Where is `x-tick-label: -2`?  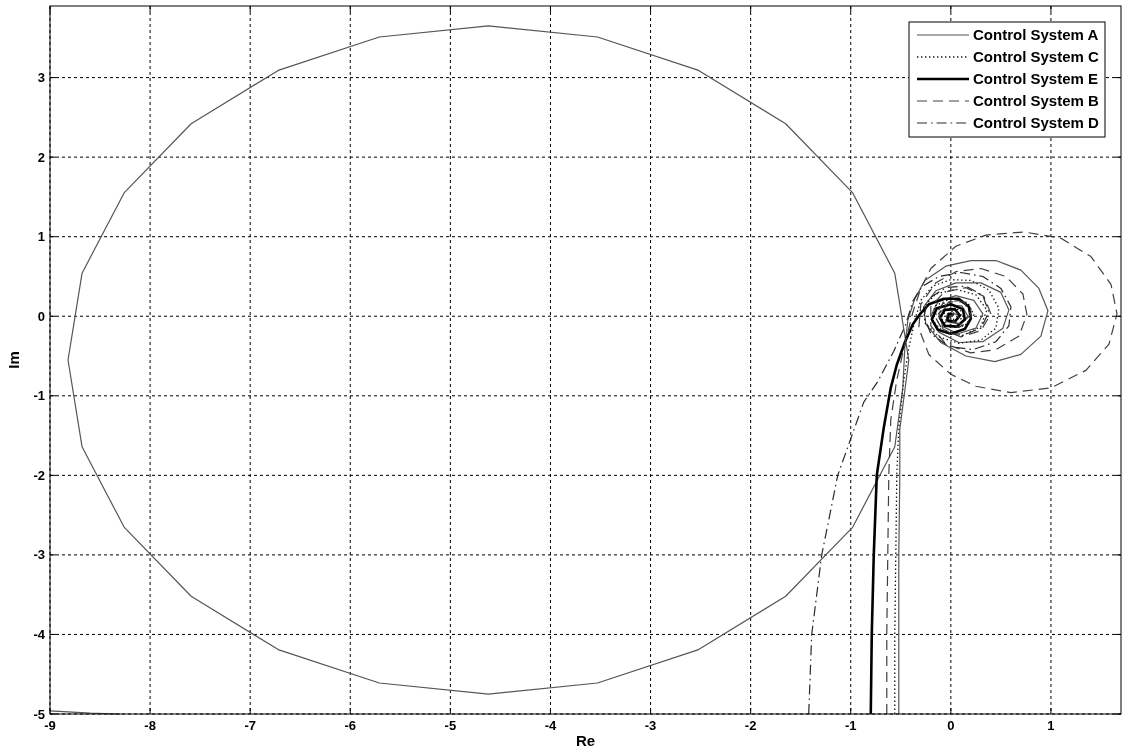 x-tick-label: -2 is located at coordinates (750, 725).